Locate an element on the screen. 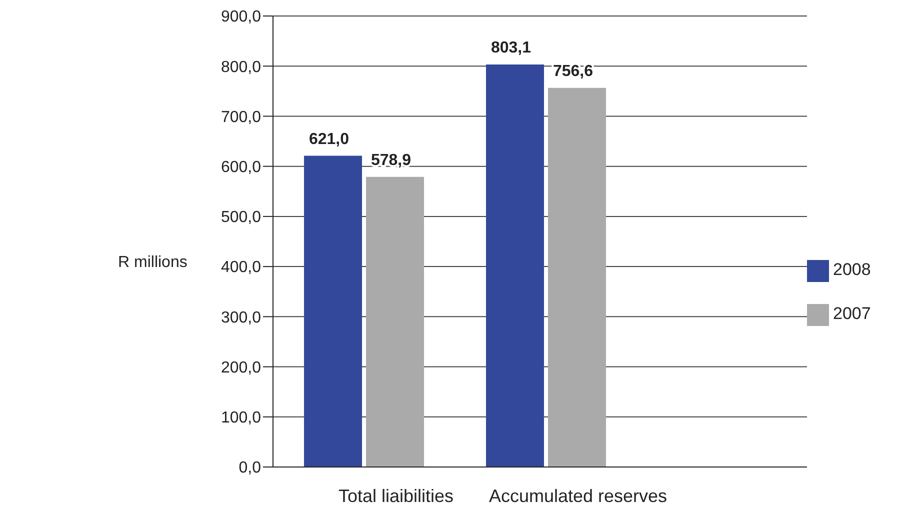 This screenshot has height=513, width=897. y-tick-label: 500,0 is located at coordinates (241, 217).